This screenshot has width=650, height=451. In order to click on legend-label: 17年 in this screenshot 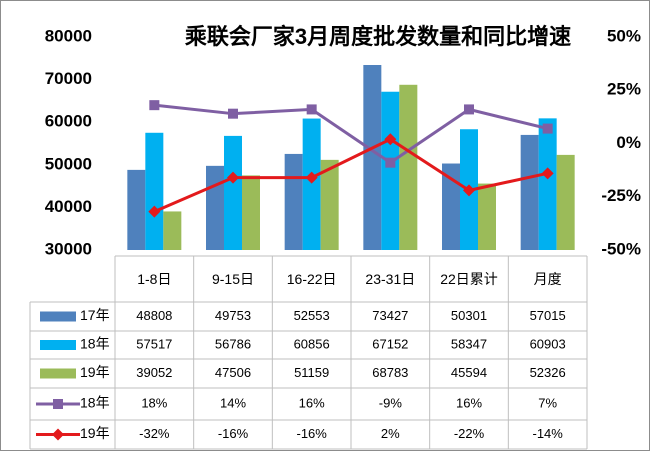, I will do `click(95, 315)`.